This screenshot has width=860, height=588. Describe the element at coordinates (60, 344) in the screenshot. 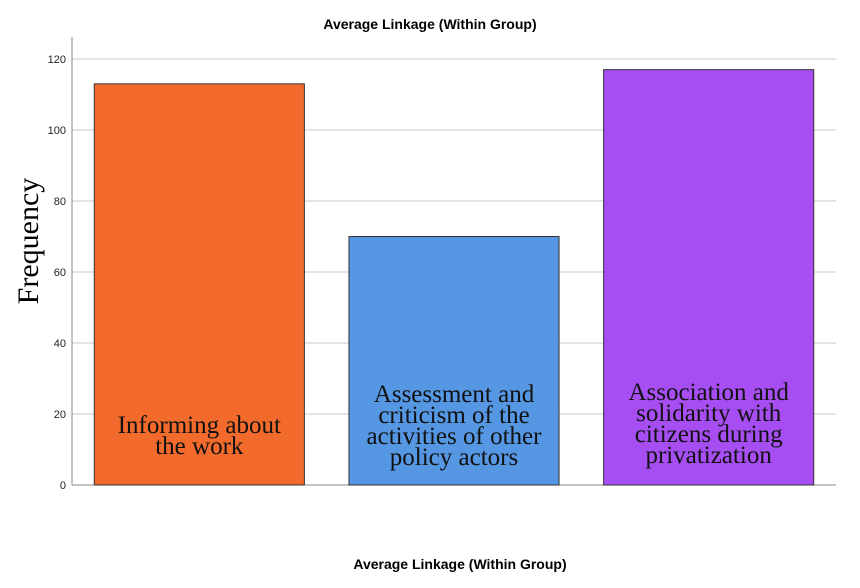

I see `y-tick-label: 40` at that location.